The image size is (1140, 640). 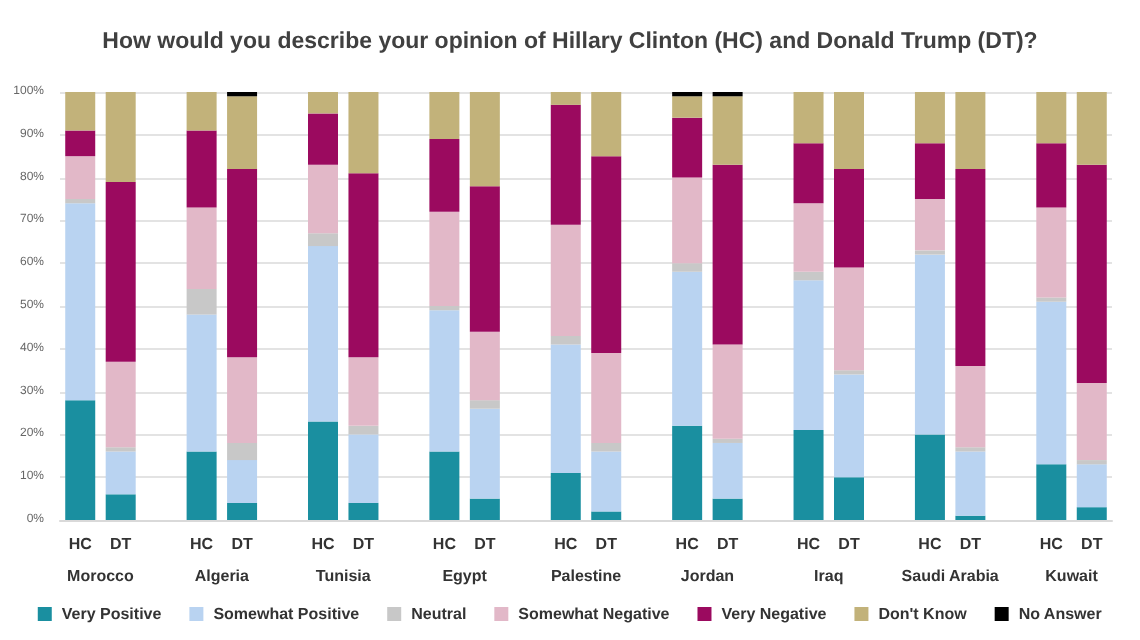 I want to click on text: Saudi Arabia, so click(x=950, y=576).